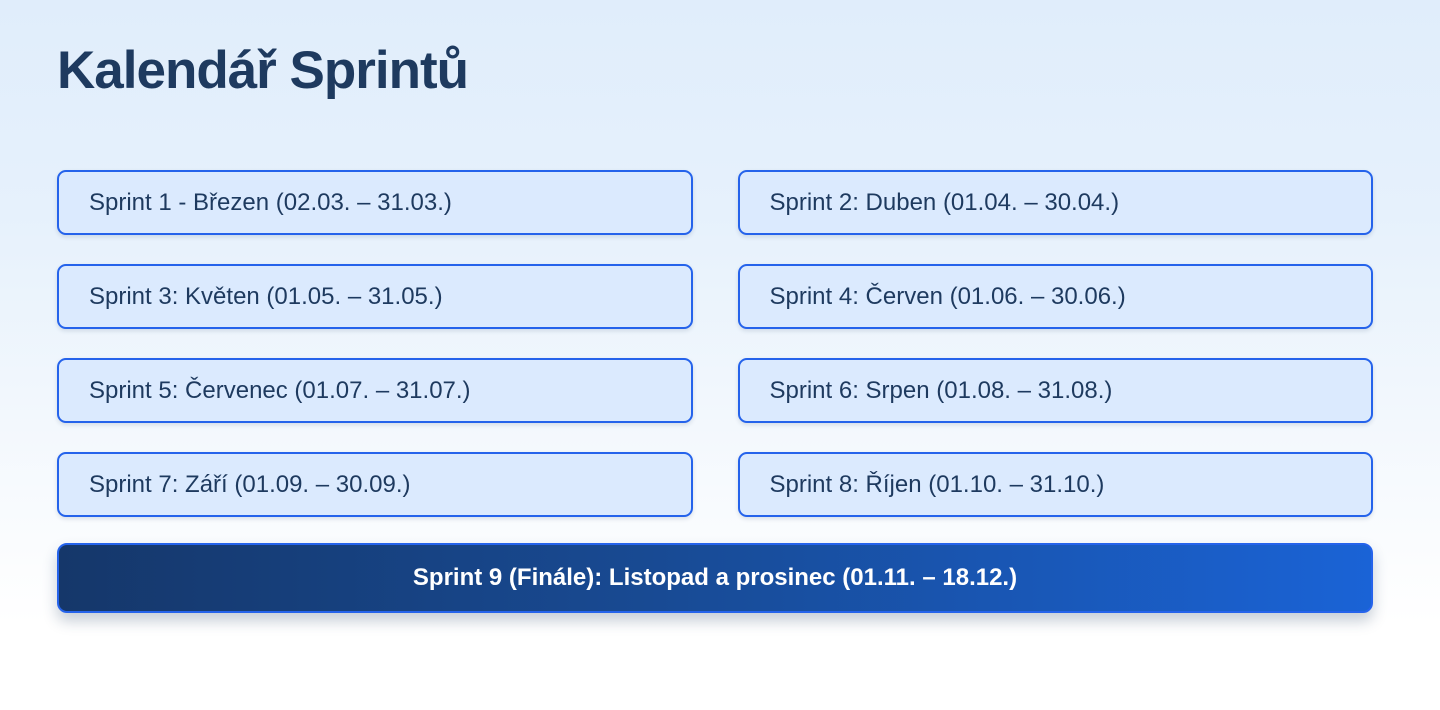 This screenshot has width=1440, height=710. I want to click on sprint-card-label: Sprint 8: Říjen (01.10. – 31.10.), so click(937, 484).